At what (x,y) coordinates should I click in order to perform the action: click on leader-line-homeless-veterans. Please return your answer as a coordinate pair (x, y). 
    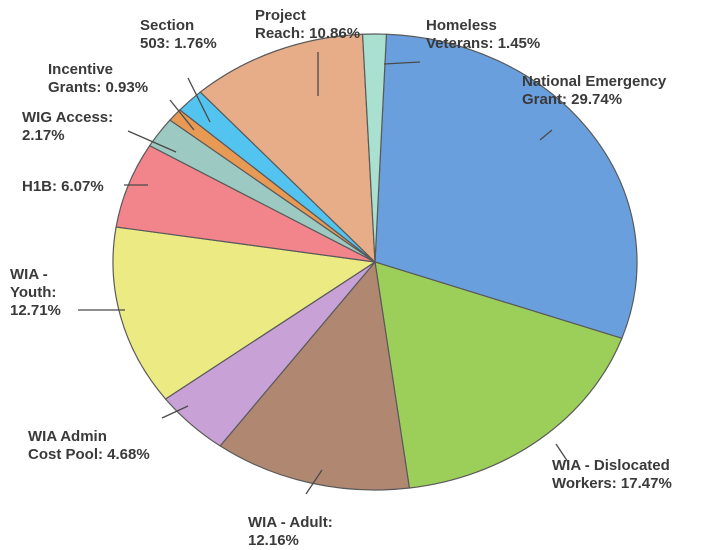
    Looking at the image, I should click on (402, 63).